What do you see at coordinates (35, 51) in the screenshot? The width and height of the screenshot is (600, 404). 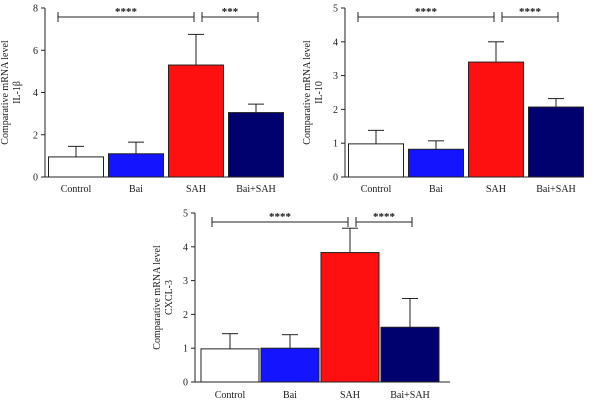 I see `y-tick-label: 6` at bounding box center [35, 51].